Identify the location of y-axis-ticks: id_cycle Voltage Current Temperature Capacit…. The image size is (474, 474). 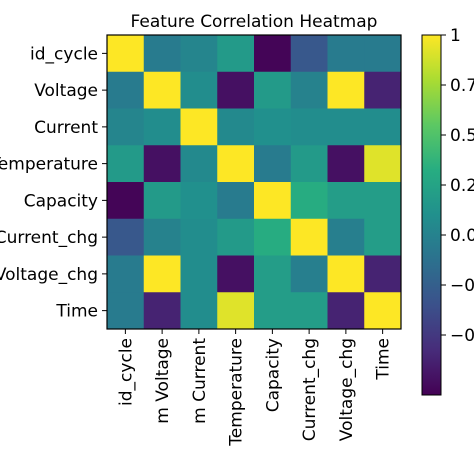
(53, 183).